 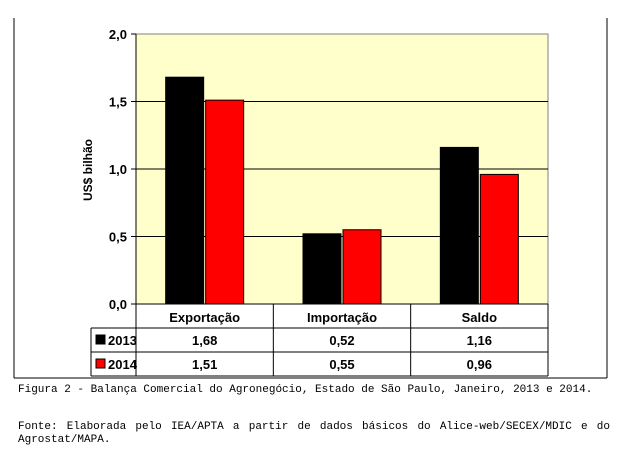 I want to click on table-cell-value: 1,68, so click(x=204, y=340).